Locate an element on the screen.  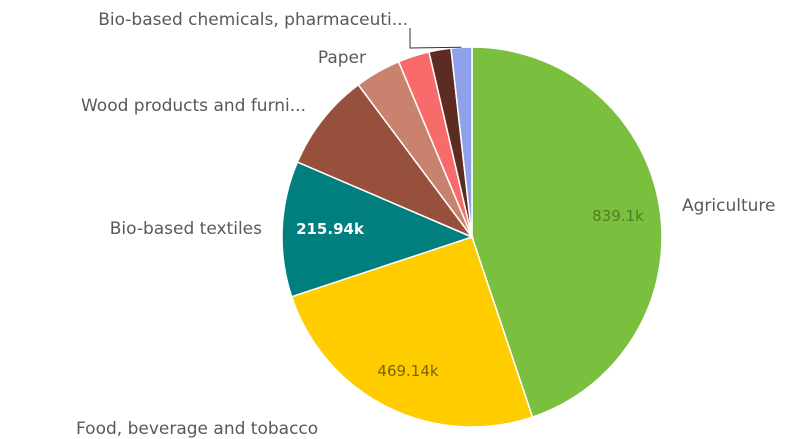
value-label-3: 215.94k is located at coordinates (330, 229).